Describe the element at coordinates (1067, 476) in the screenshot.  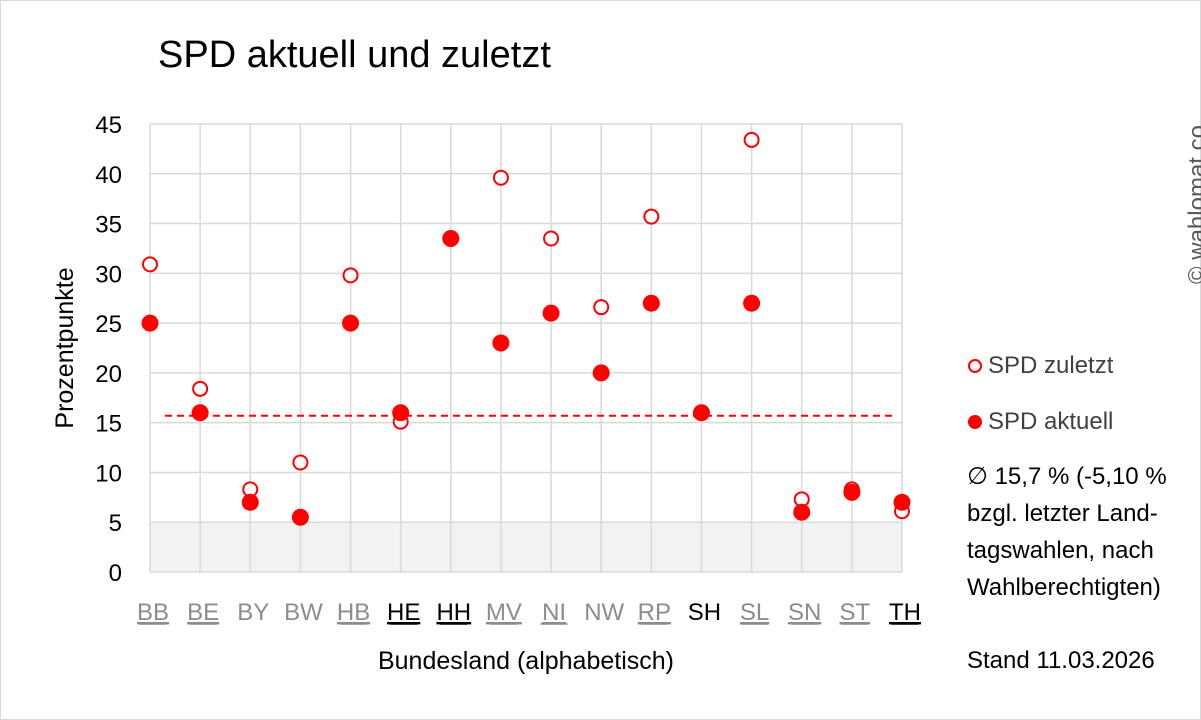
I see `note-line-1: ∅ 15,7 % (-5,10 %` at that location.